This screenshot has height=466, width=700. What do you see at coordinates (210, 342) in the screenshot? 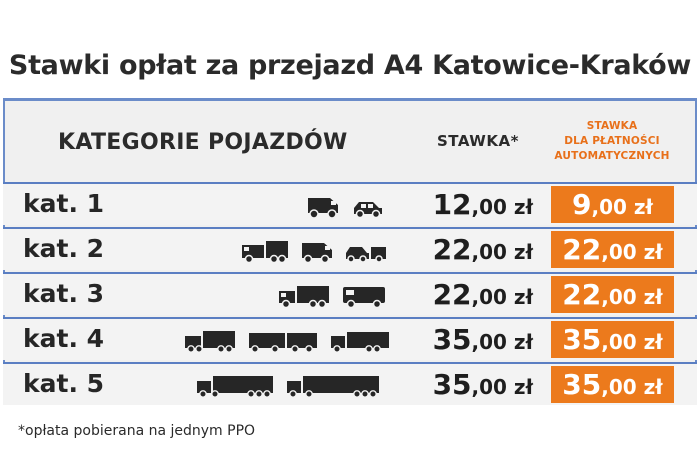
I see `truck-4axle-icon` at bounding box center [210, 342].